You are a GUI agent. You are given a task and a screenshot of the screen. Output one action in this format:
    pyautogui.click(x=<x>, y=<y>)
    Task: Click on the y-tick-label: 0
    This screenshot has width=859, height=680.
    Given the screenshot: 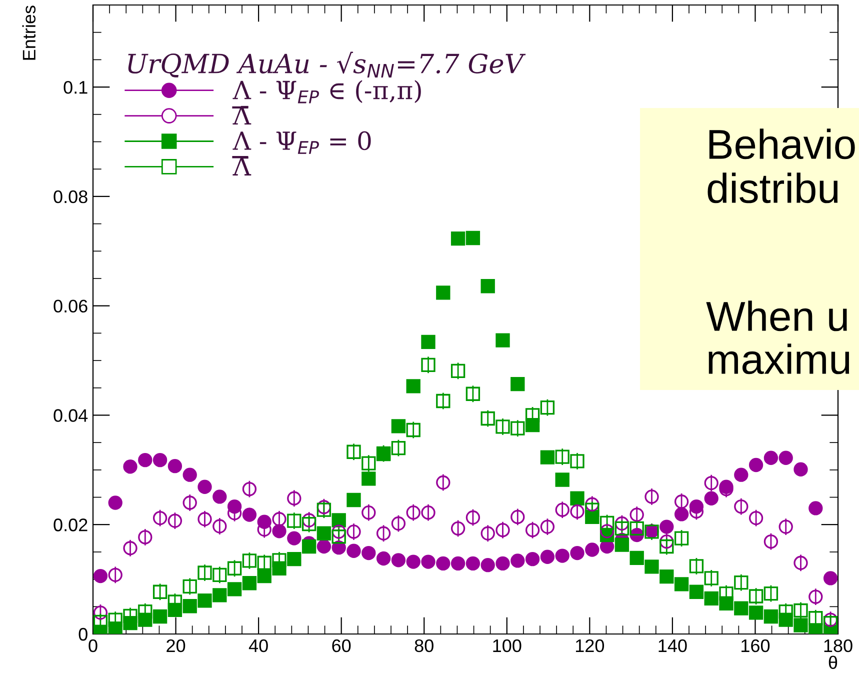 What is the action you would take?
    pyautogui.click(x=83, y=634)
    